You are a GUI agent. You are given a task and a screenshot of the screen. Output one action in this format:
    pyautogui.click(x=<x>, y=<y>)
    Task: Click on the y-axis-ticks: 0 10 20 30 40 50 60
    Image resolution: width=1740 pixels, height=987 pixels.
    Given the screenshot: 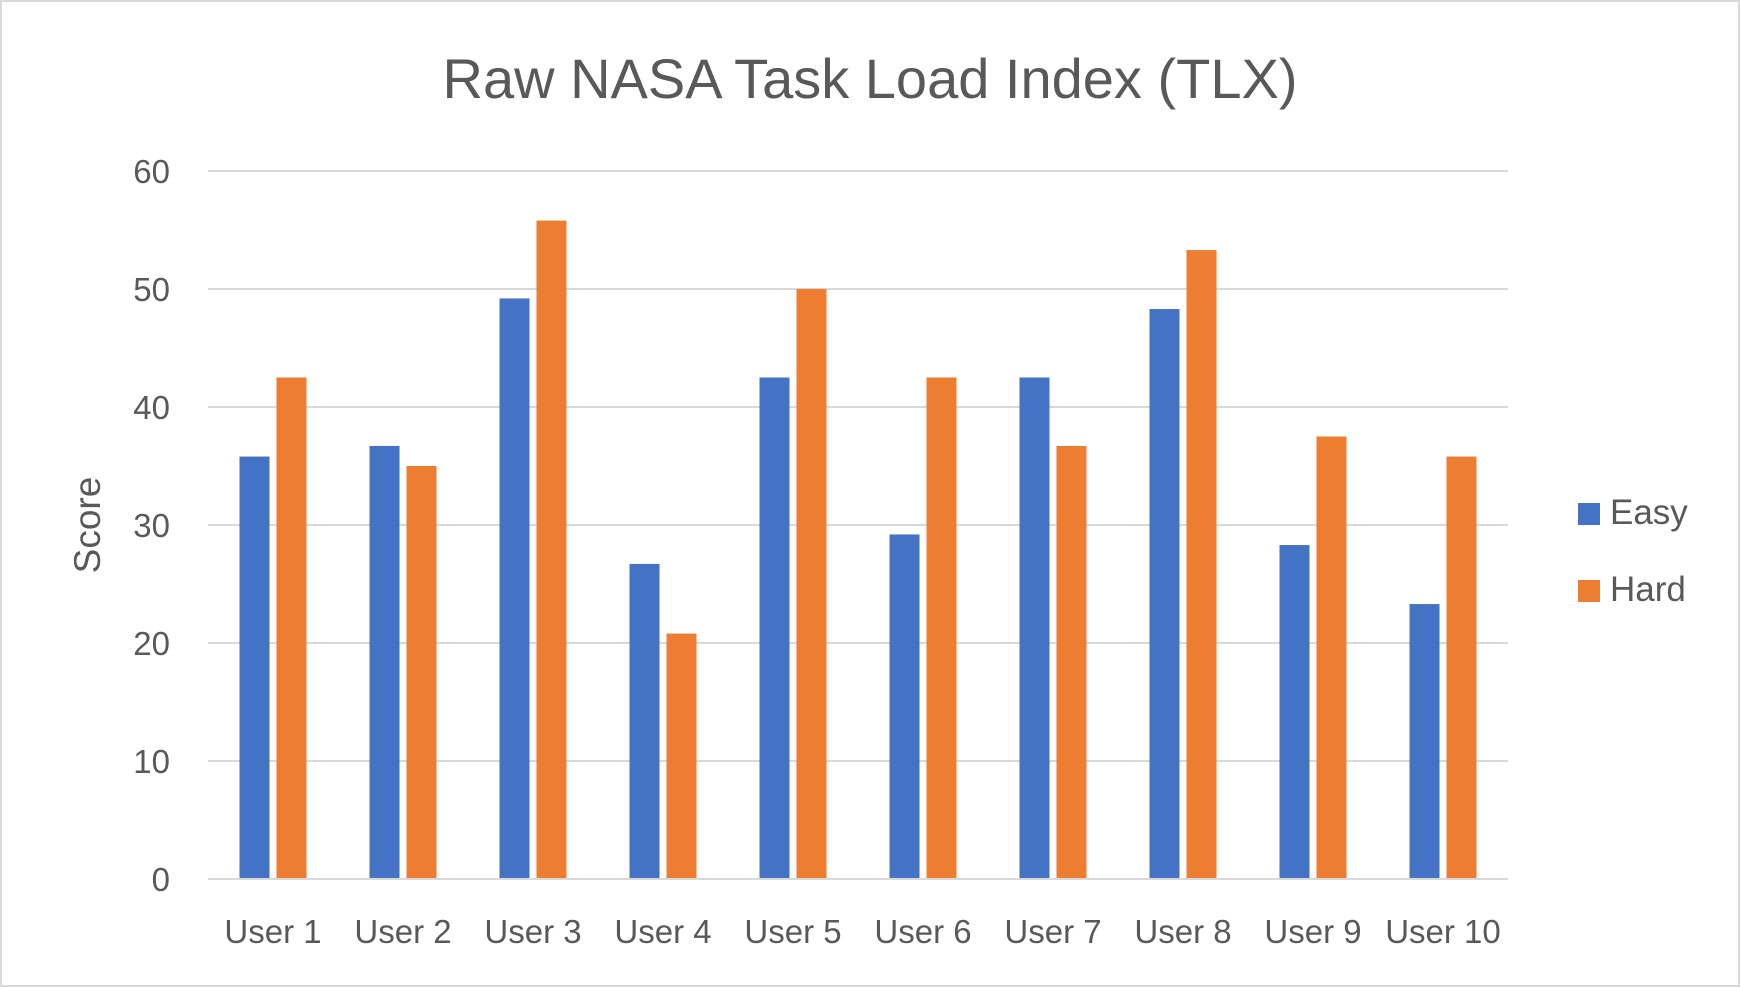 What is the action you would take?
    pyautogui.click(x=151, y=525)
    